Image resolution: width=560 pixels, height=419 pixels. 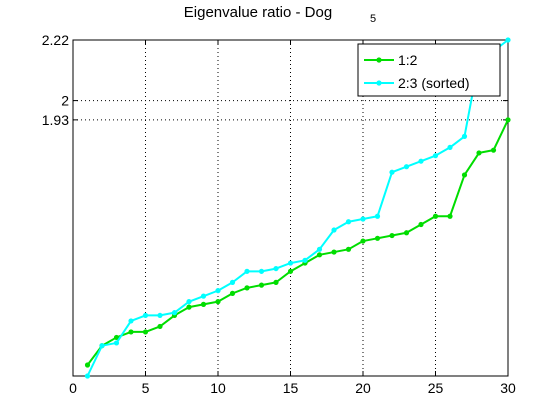 I want to click on chart-title: Eigenvalue ratio - Dog, so click(x=258, y=12).